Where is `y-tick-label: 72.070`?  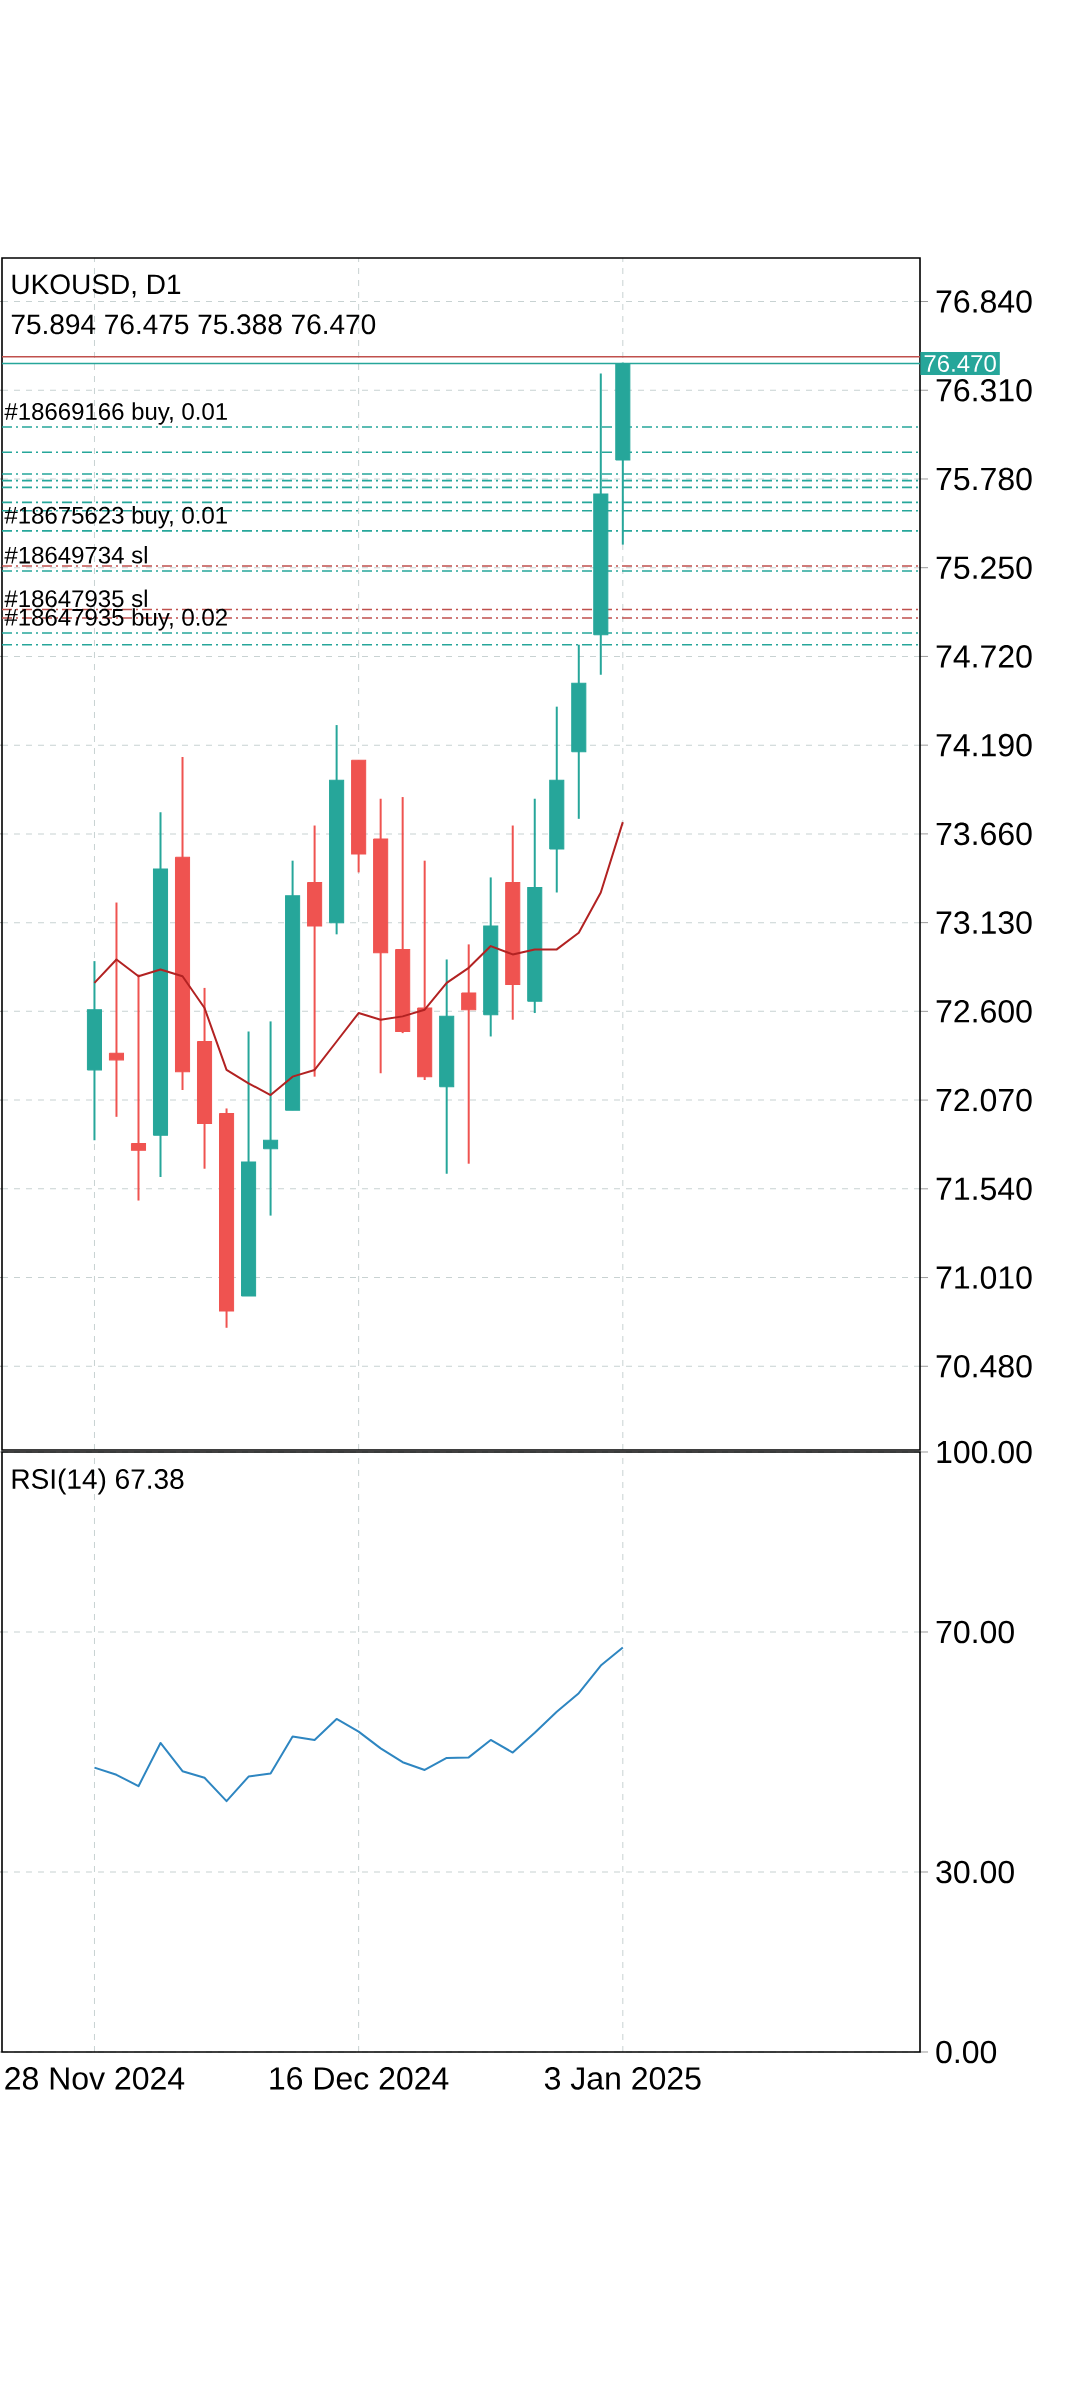
y-tick-label: 72.070 is located at coordinates (984, 1100).